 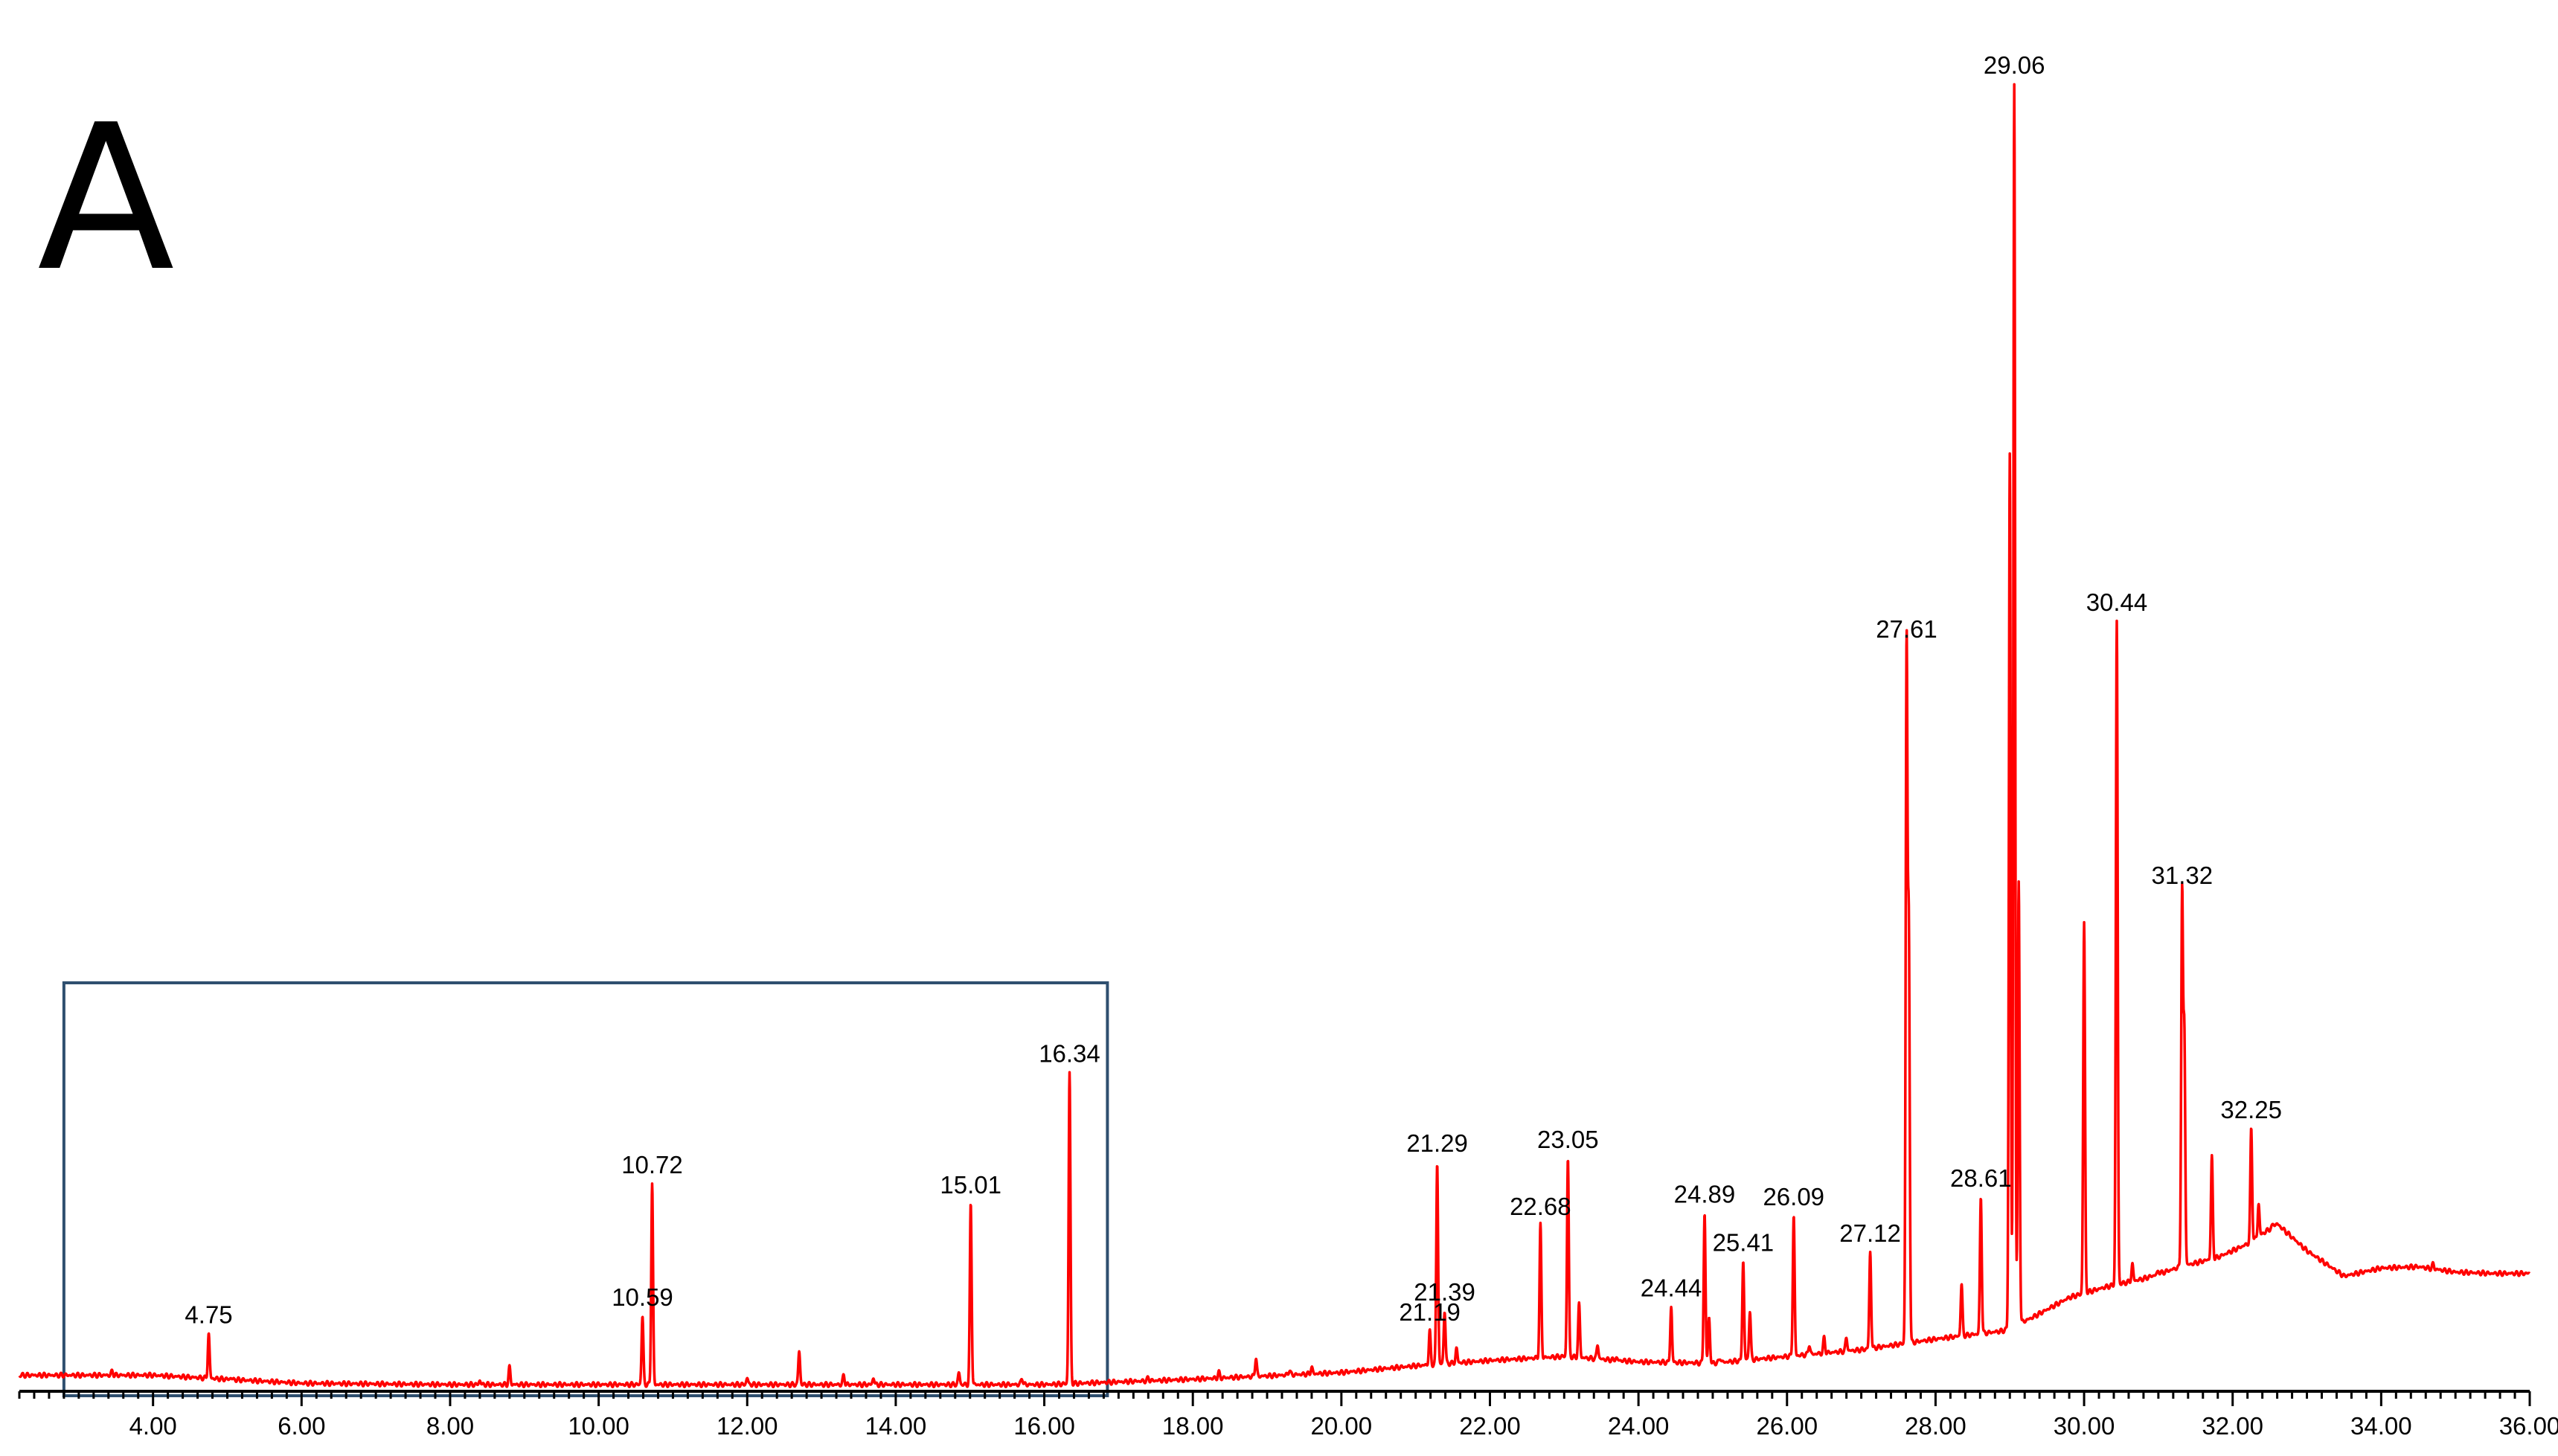 What do you see at coordinates (747, 1426) in the screenshot?
I see `x-tick-label: 12.00` at bounding box center [747, 1426].